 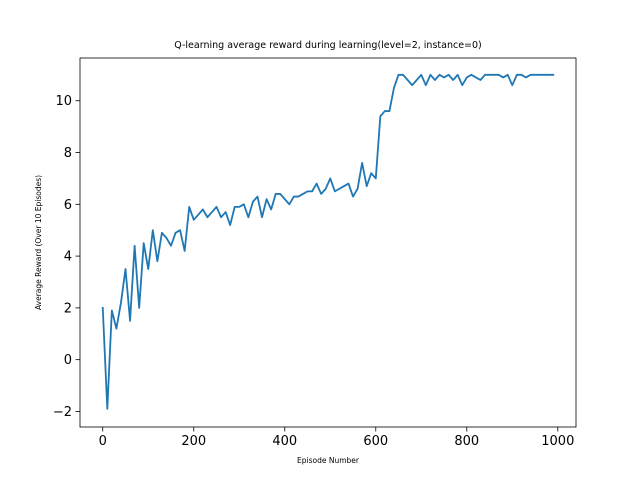 I want to click on y-tick-label: 8, so click(x=68, y=153).